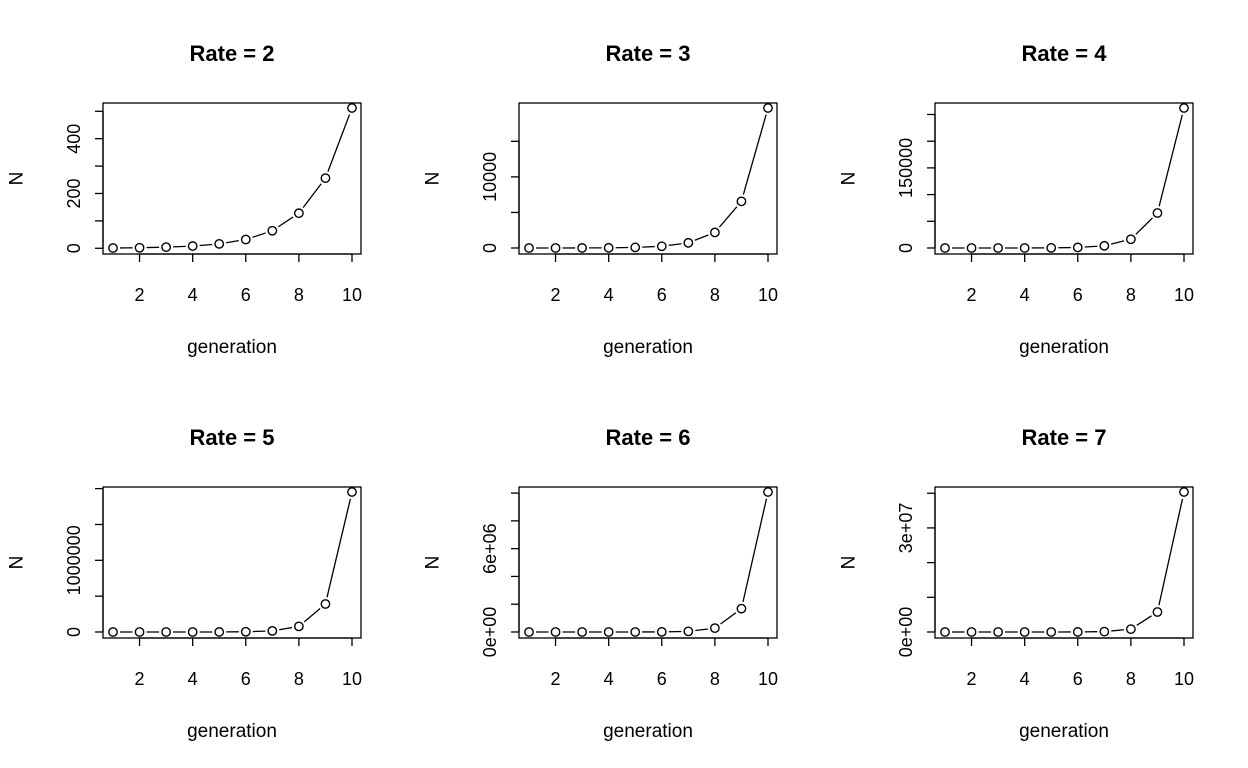  I want to click on y-tick-label: 0e+00, so click(906, 632).